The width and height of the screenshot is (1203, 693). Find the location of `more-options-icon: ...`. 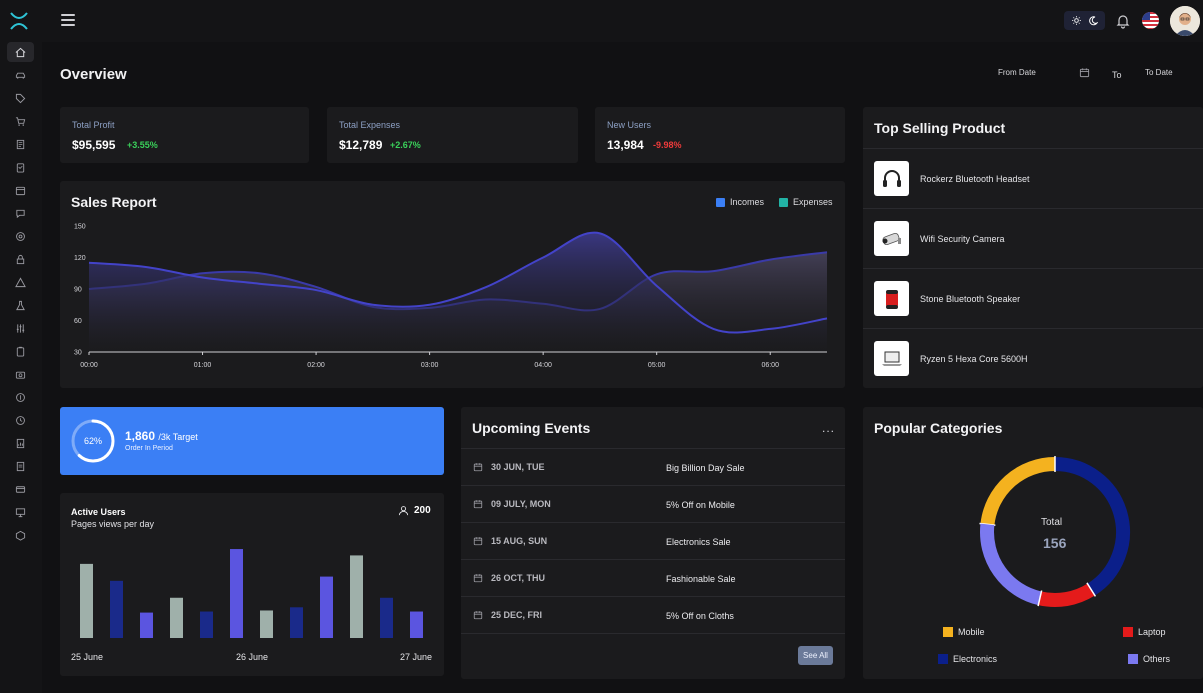

more-options-icon: ... is located at coordinates (829, 428).